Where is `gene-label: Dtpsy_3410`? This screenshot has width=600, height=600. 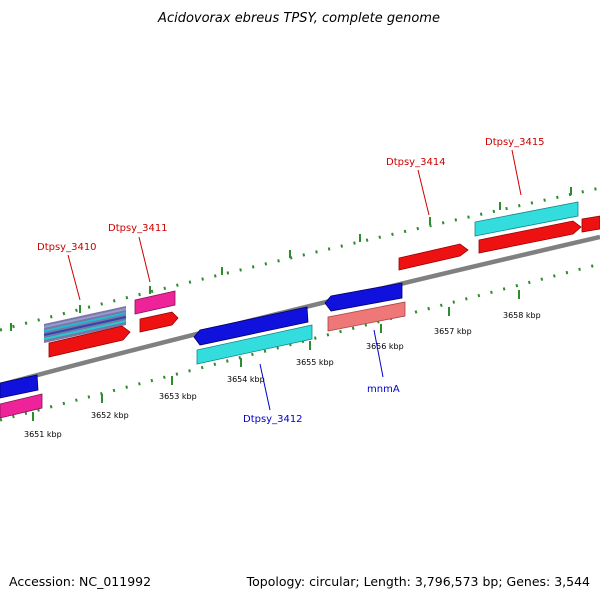
gene-label: Dtpsy_3410 is located at coordinates (67, 247).